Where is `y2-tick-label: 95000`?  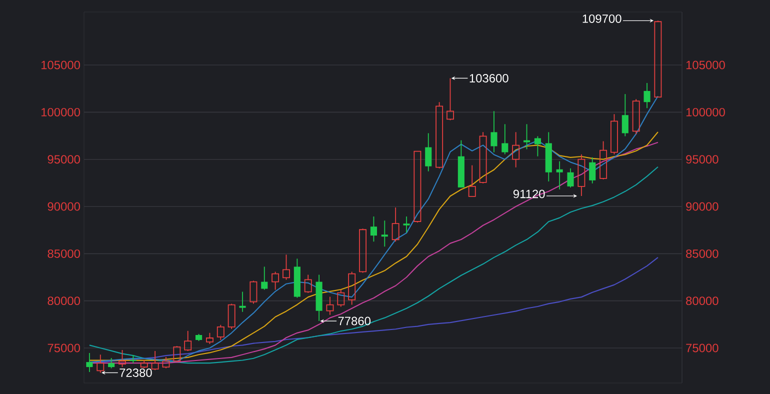 y2-tick-label: 95000 is located at coordinates (702, 159).